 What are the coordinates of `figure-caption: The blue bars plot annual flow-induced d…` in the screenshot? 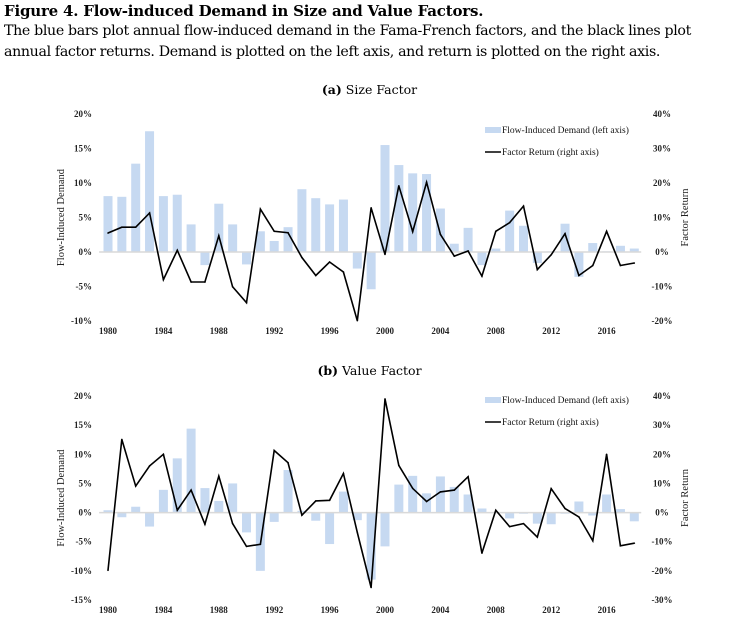 It's located at (347, 41).